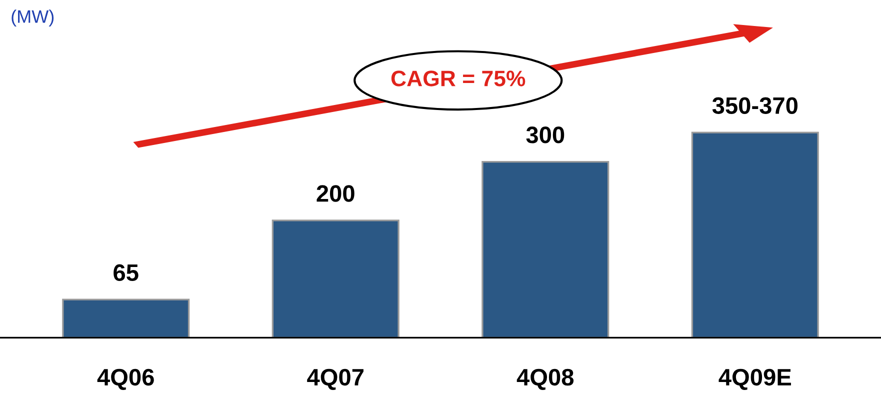 The image size is (881, 402). Describe the element at coordinates (545, 379) in the screenshot. I see `x-tick-label: 4Q08` at that location.